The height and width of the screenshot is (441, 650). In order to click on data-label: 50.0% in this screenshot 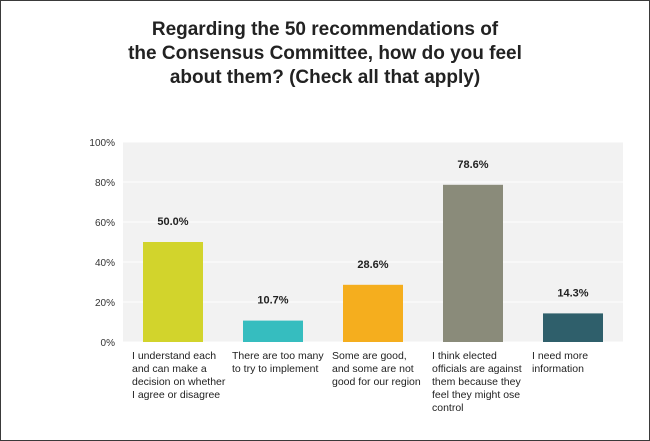, I will do `click(172, 222)`.